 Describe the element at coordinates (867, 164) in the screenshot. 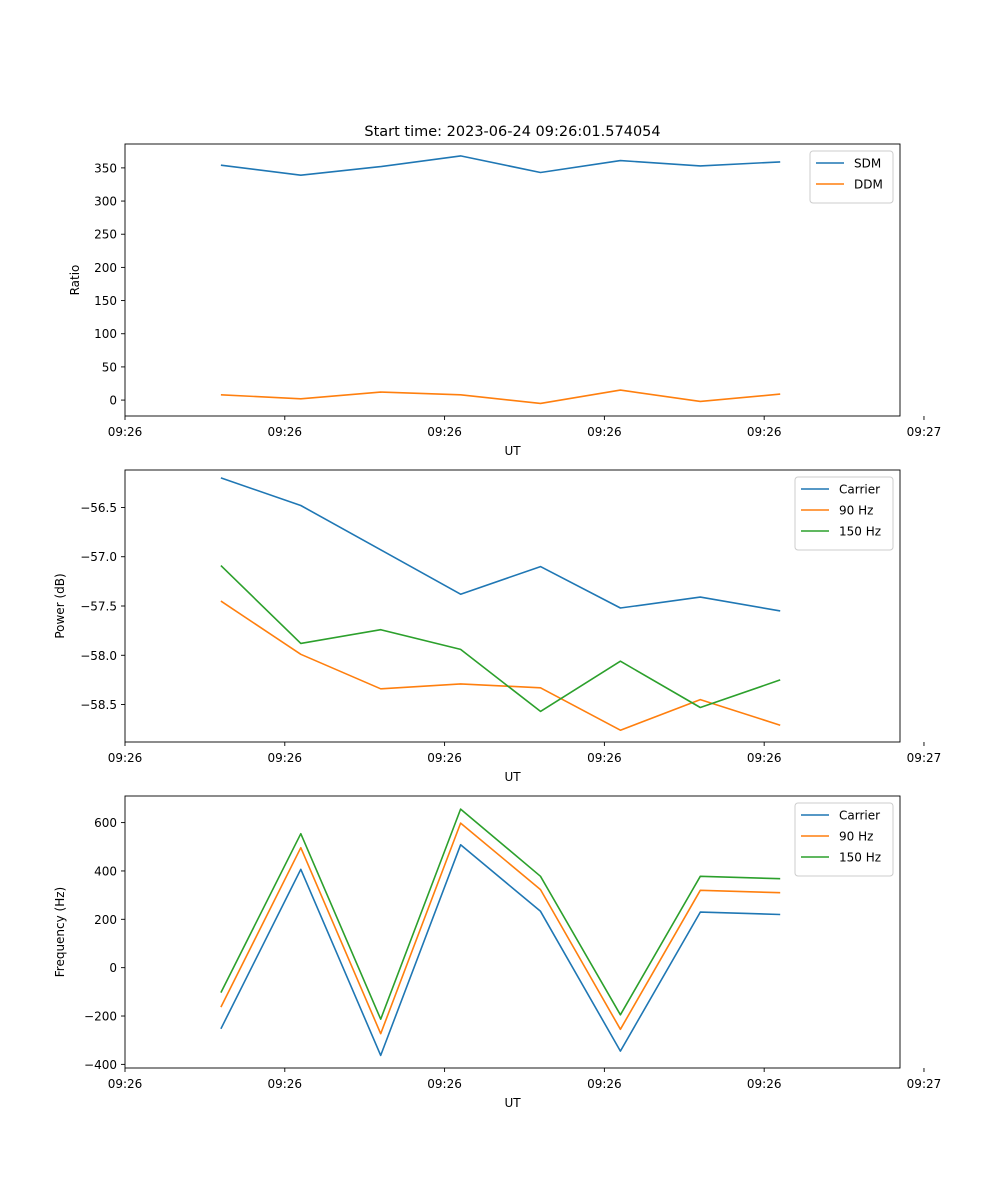

I see `legend-label: SDM` at that location.